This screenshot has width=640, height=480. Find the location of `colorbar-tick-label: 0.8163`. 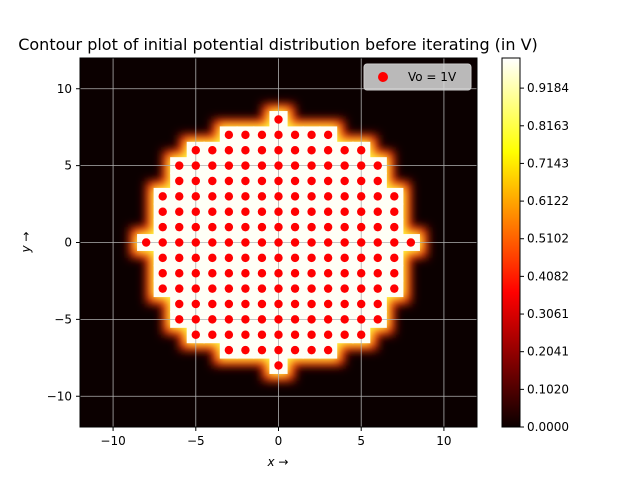

colorbar-tick-label: 0.8163 is located at coordinates (548, 126).